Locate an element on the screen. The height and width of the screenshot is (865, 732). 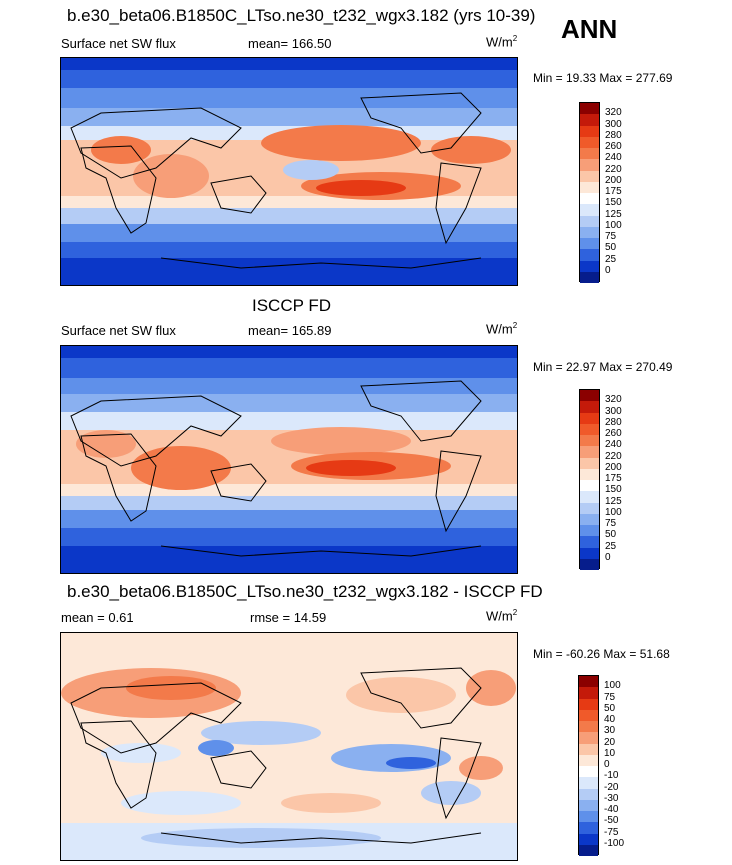
panel-3-colorbar-box is located at coordinates (588, 765).